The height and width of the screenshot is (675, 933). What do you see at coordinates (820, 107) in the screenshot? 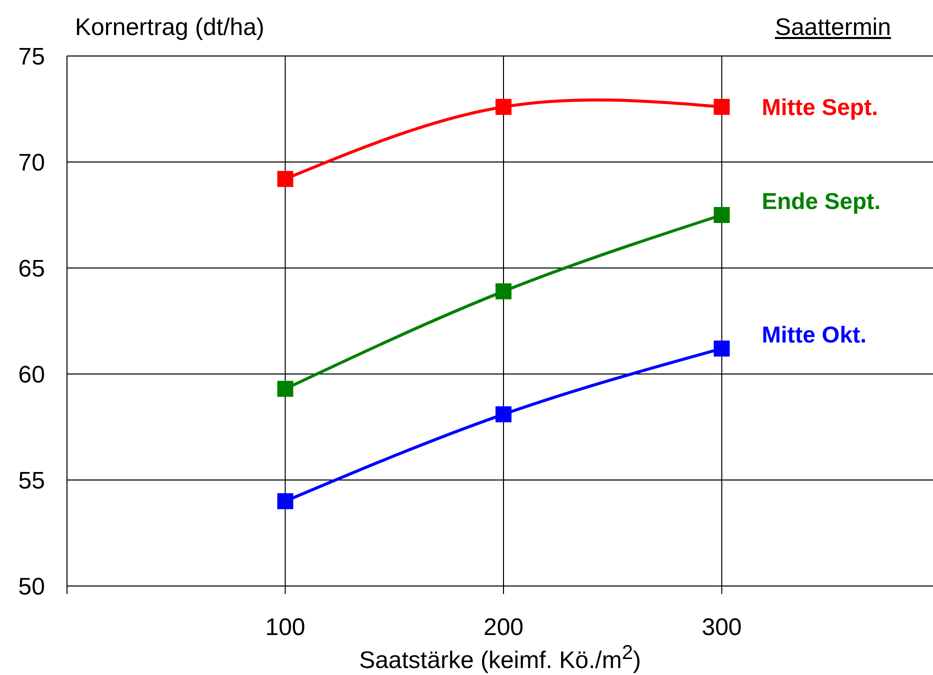
I see `series-label: Mitte Sept.` at bounding box center [820, 107].